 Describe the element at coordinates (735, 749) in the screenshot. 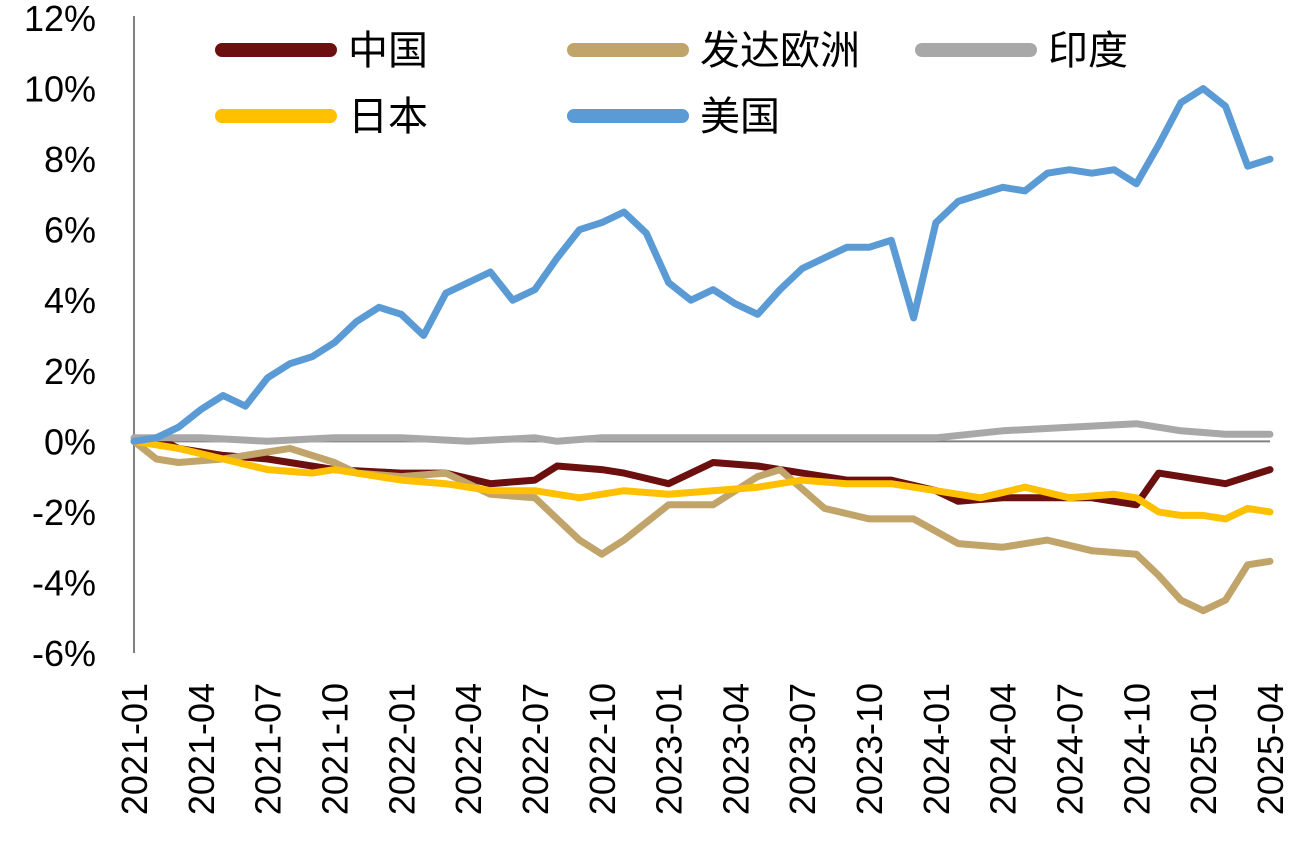

I see `x-tick-label: 2023-04` at that location.